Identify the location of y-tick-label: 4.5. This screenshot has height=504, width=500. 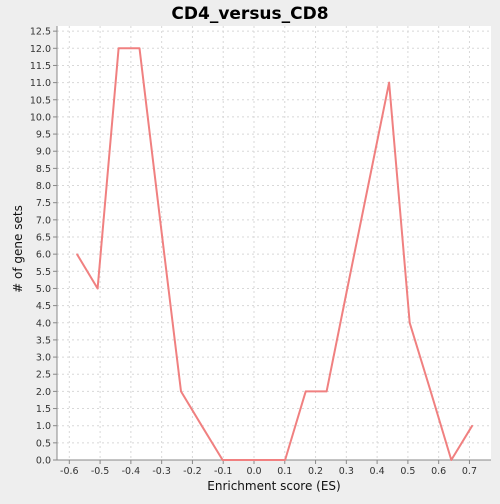
(43, 306).